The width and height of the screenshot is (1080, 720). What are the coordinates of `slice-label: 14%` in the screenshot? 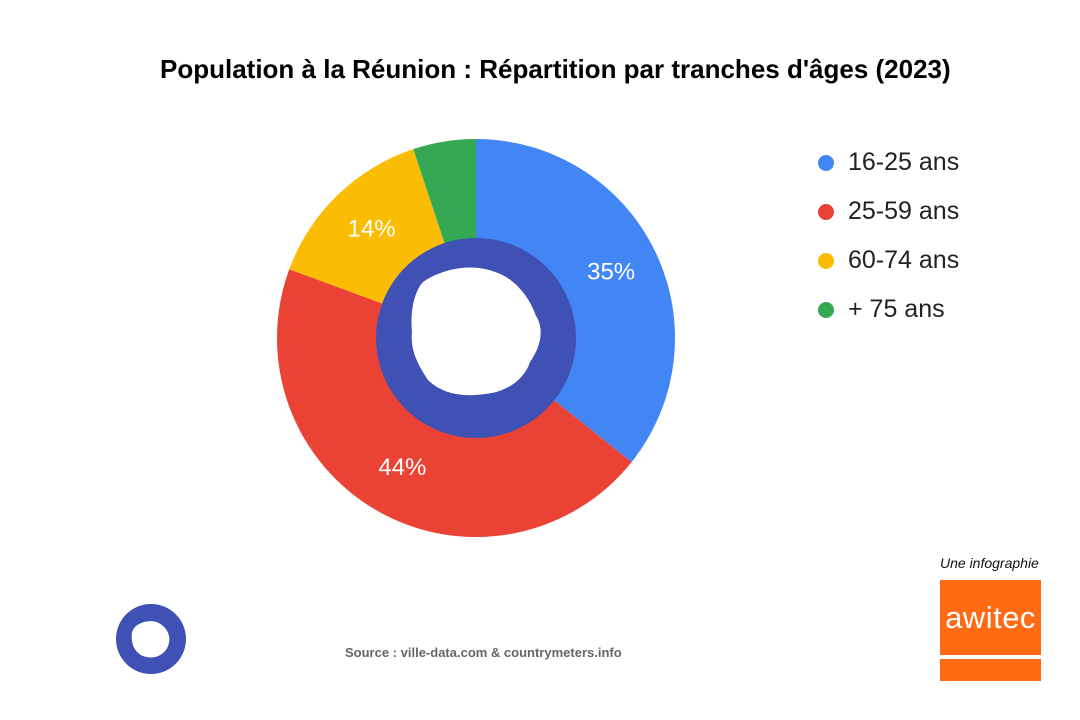 It's located at (372, 229).